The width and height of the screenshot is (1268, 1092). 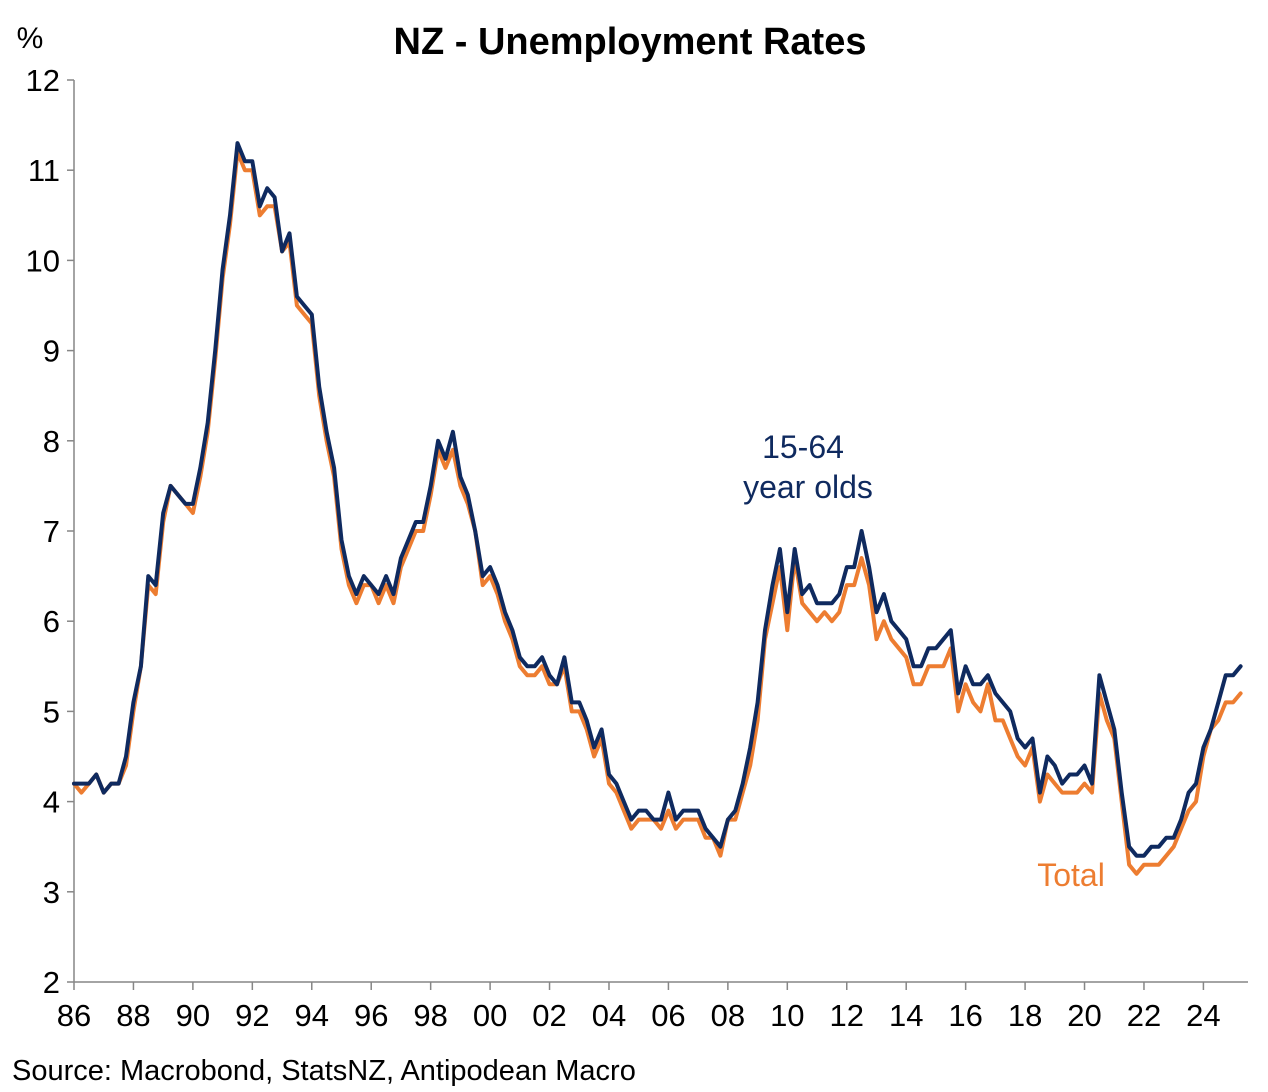 What do you see at coordinates (371, 1015) in the screenshot?
I see `x-tick-label: 96` at bounding box center [371, 1015].